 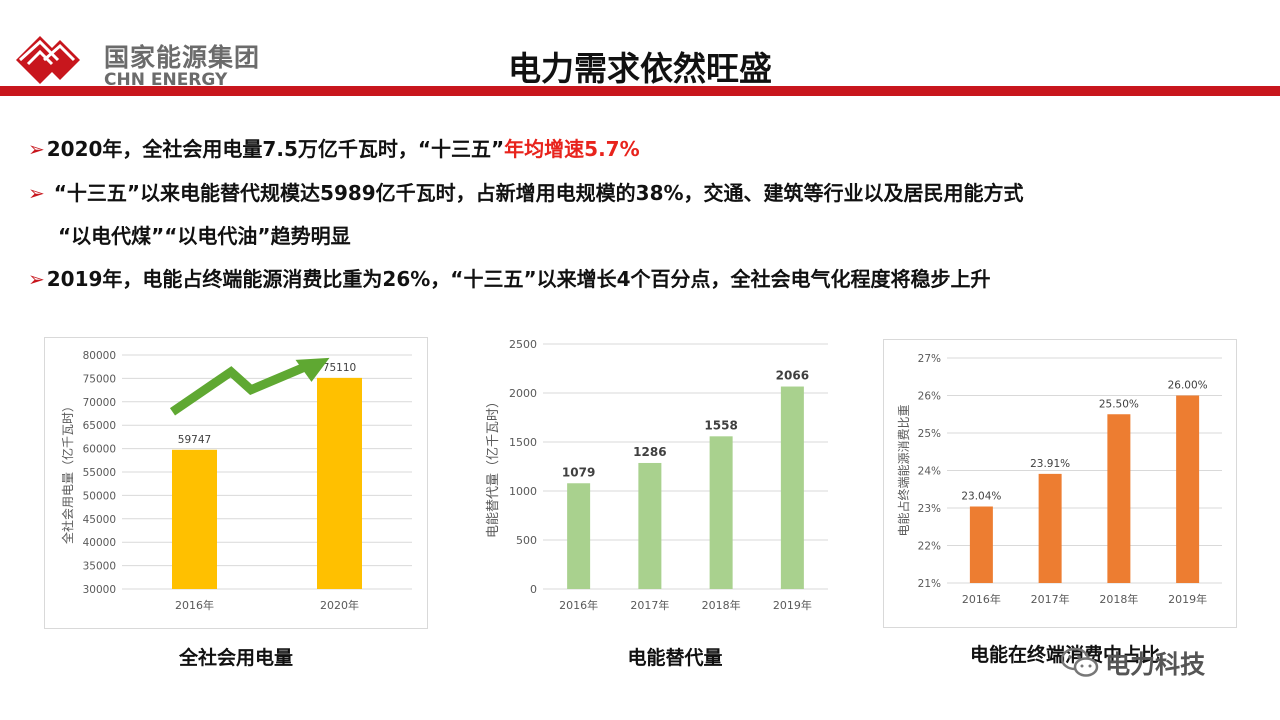 What do you see at coordinates (99, 473) in the screenshot?
I see `y-tick-label-consumption: 55000` at bounding box center [99, 473].